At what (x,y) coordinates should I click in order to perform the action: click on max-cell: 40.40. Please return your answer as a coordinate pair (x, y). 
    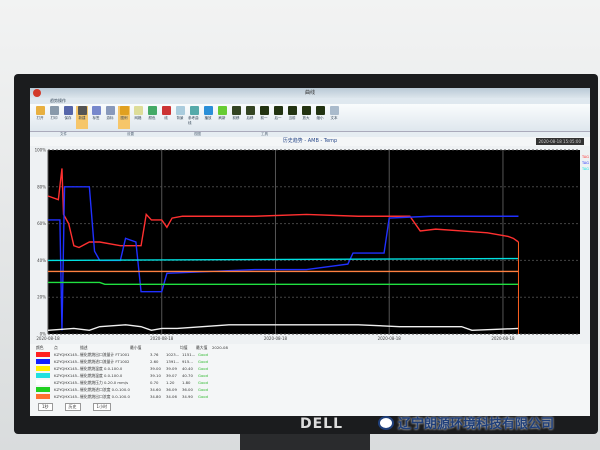
    Looking at the image, I should click on (187, 368).